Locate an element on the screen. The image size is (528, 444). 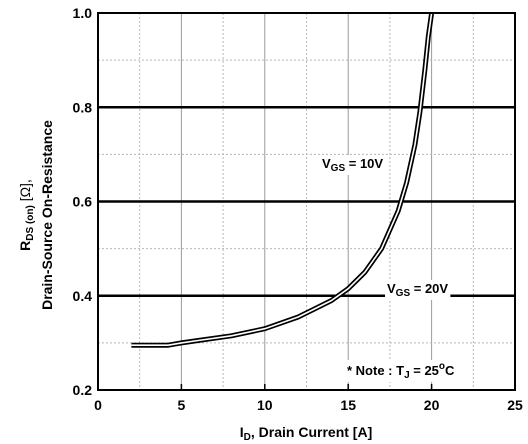
x-tick-label: 15 is located at coordinates (348, 405).